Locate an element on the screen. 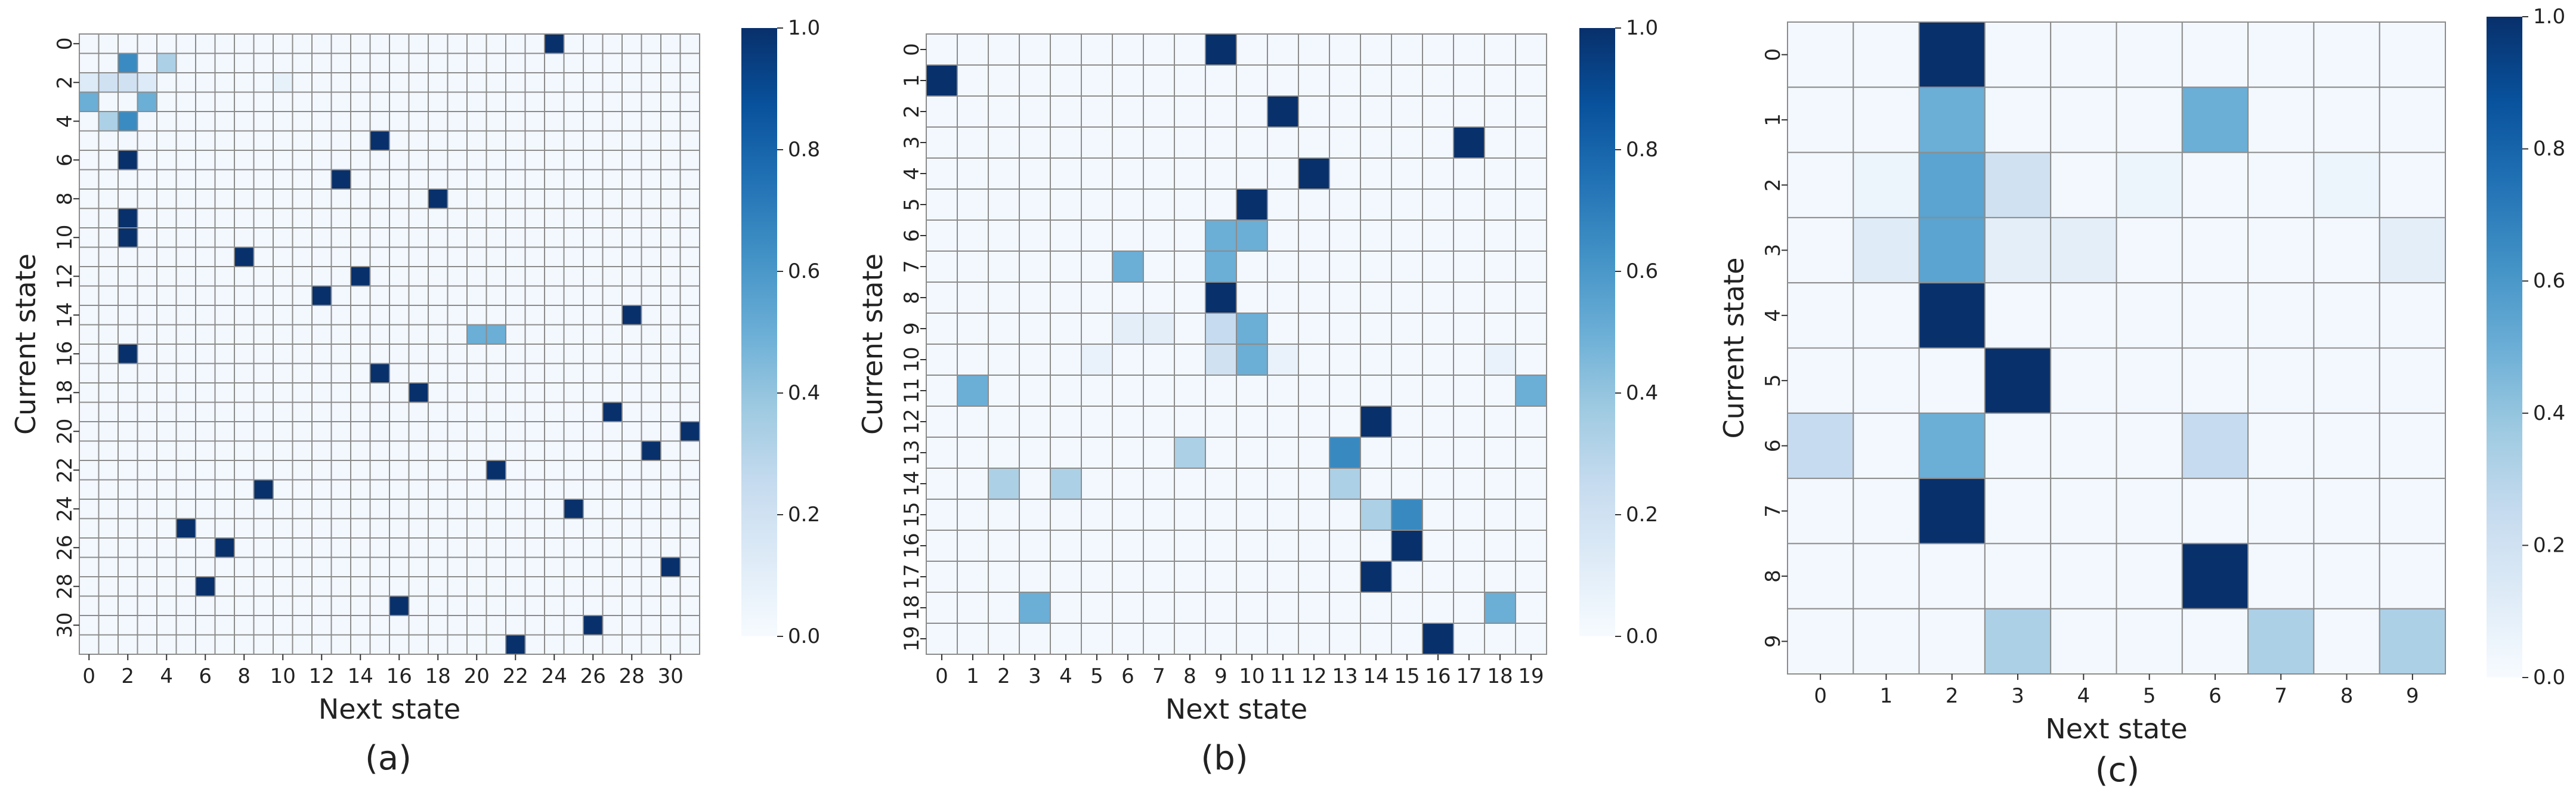  x-axis-ticks: 0 2 4 6 8 10 12 14 16 18 20 22 24 26 28 30 is located at coordinates (383, 671).